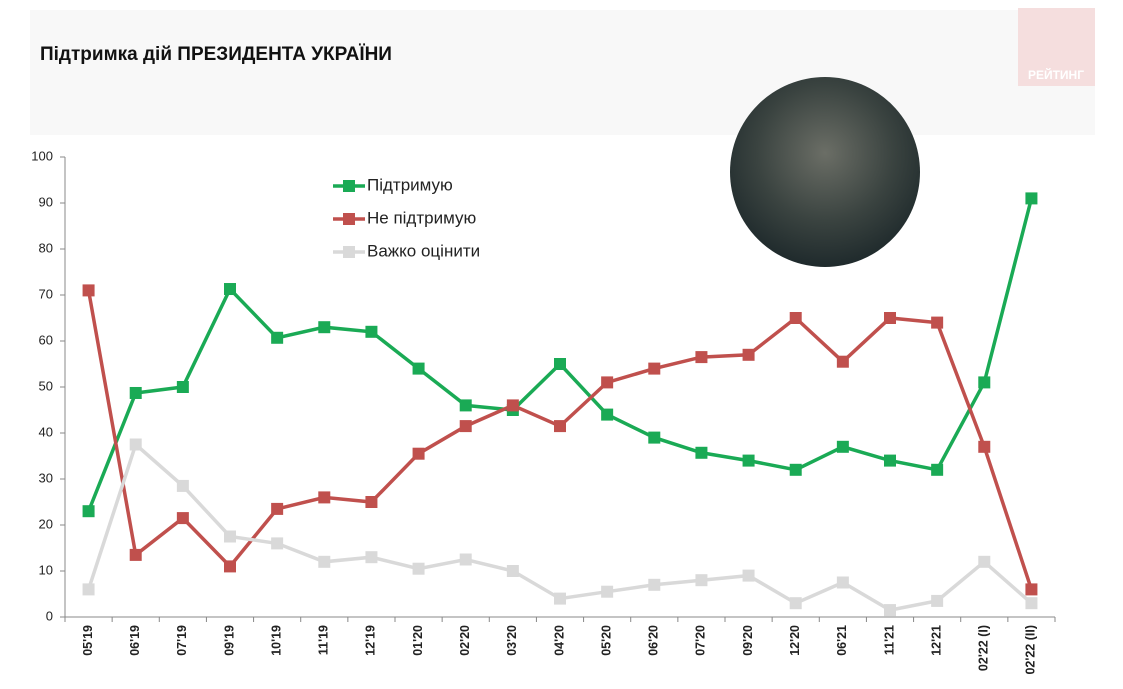 Image resolution: width=1123 pixels, height=689 pixels. What do you see at coordinates (421, 217) in the screenshot?
I see `legend-label: Не підтримую` at bounding box center [421, 217].